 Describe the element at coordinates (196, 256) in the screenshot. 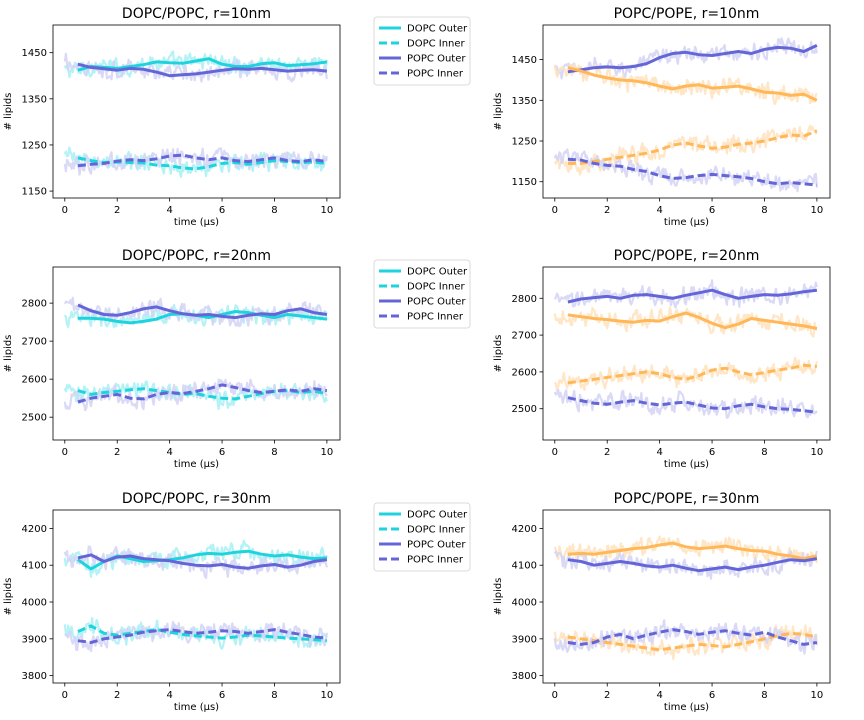

I see `chart-title: DOPC/POPC, r=20nm` at that location.